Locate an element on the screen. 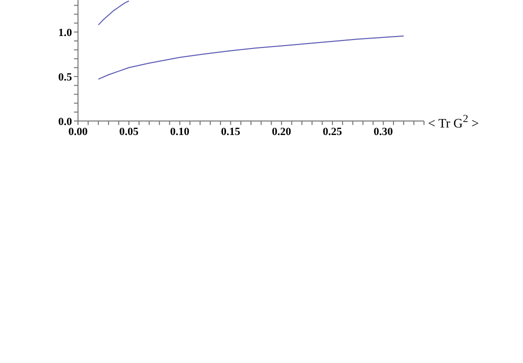  x-axis-title: < Tr G$^{2}$ > is located at coordinates (453, 122).